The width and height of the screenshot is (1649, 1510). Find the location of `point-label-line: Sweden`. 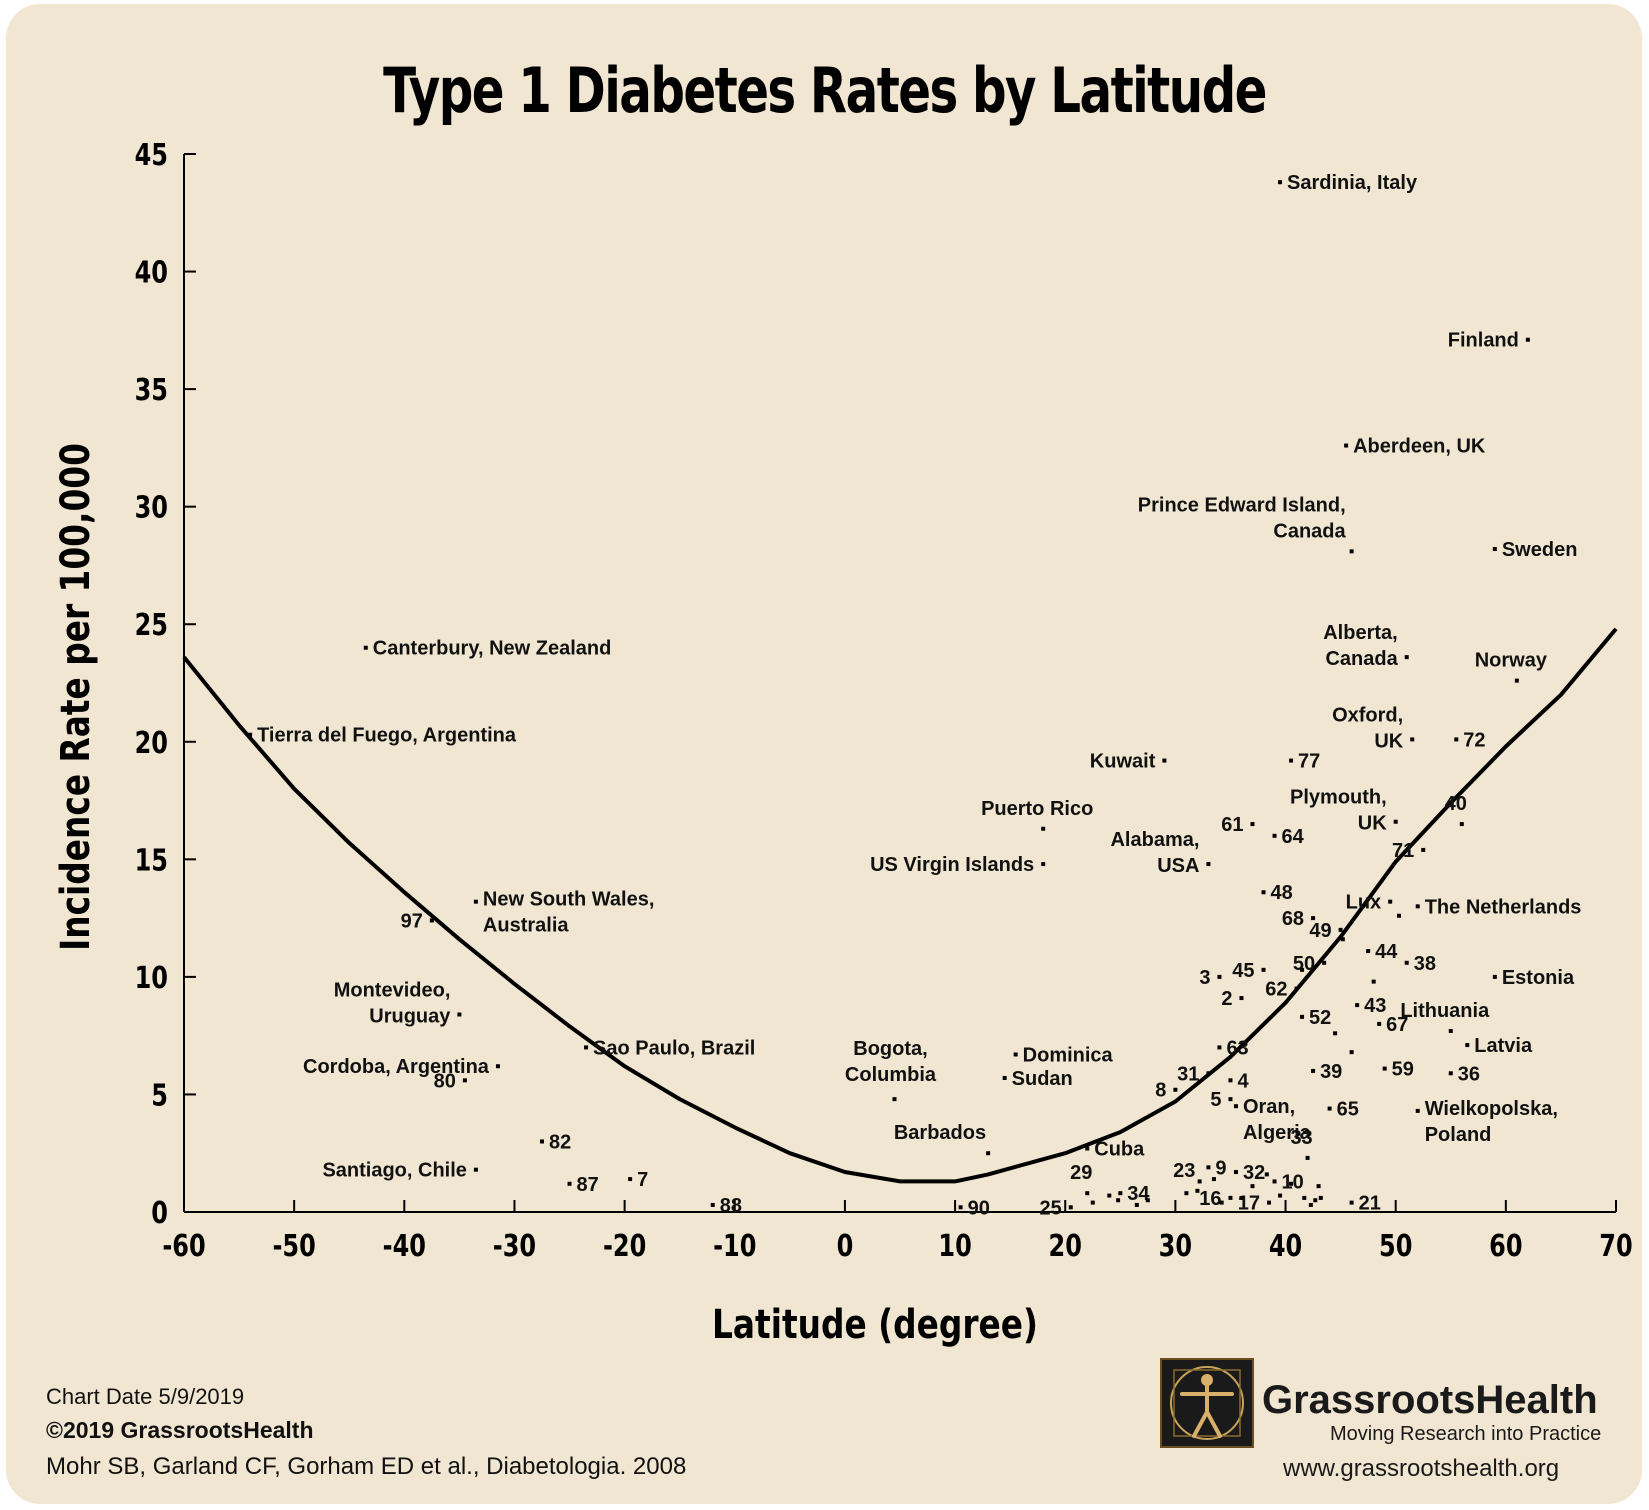

point-label-line: Sweden is located at coordinates (1540, 550).